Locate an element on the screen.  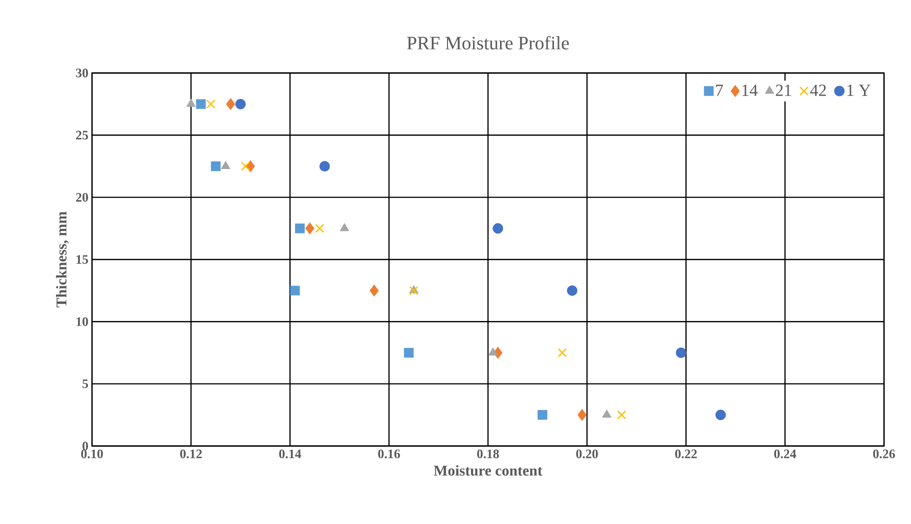
chart-title: PRF Moisture Profile is located at coordinates (488, 43).